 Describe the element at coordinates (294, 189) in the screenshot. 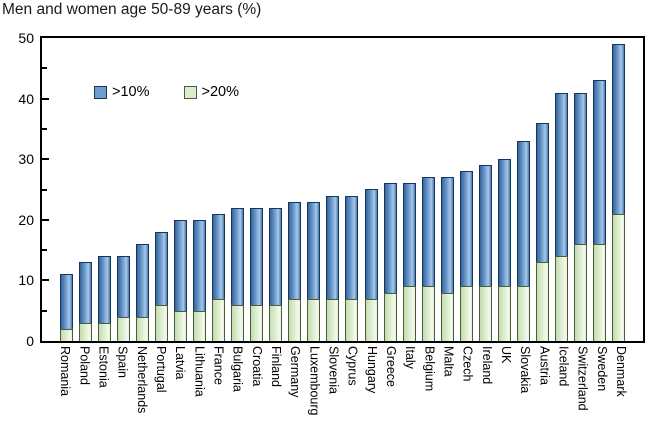

I see `bar-slot-Germany` at that location.